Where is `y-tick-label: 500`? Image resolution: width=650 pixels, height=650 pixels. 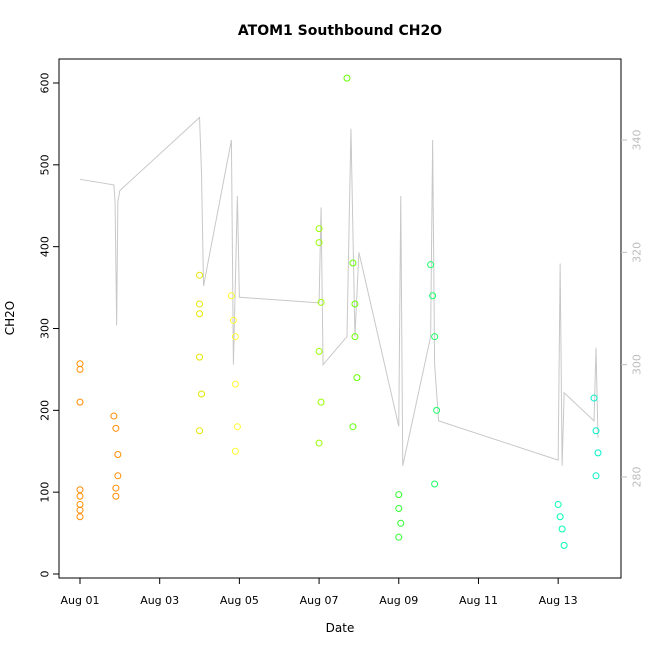 y-tick-label: 500 is located at coordinates (45, 164).